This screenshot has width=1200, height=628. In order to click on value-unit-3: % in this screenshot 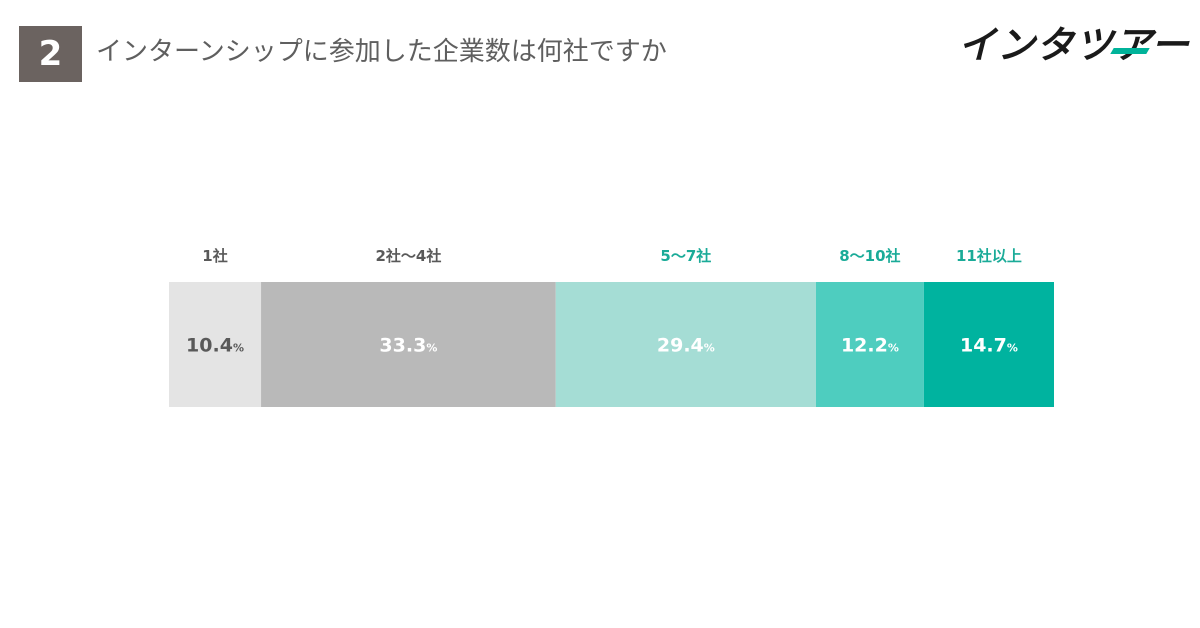, I will do `click(709, 348)`.